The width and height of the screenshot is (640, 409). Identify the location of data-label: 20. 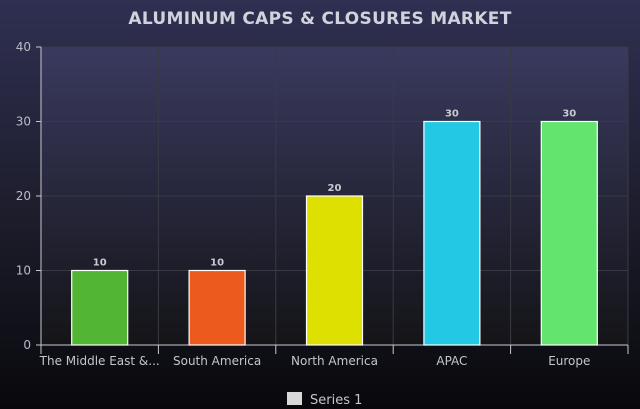
(335, 188).